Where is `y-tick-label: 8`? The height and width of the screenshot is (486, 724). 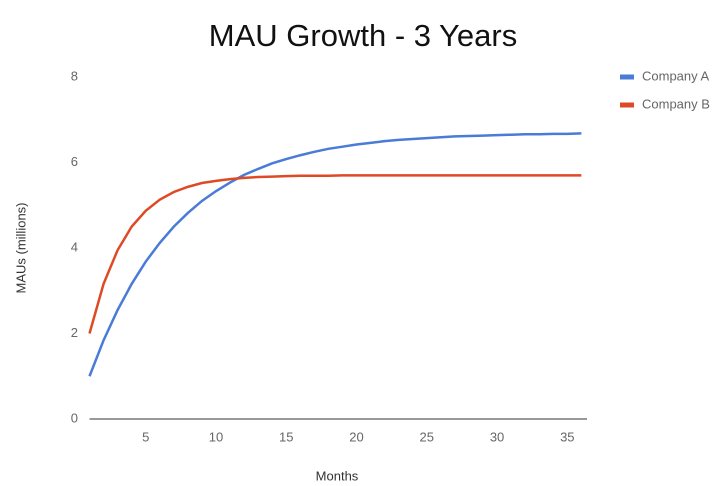 y-tick-label: 8 is located at coordinates (74, 75).